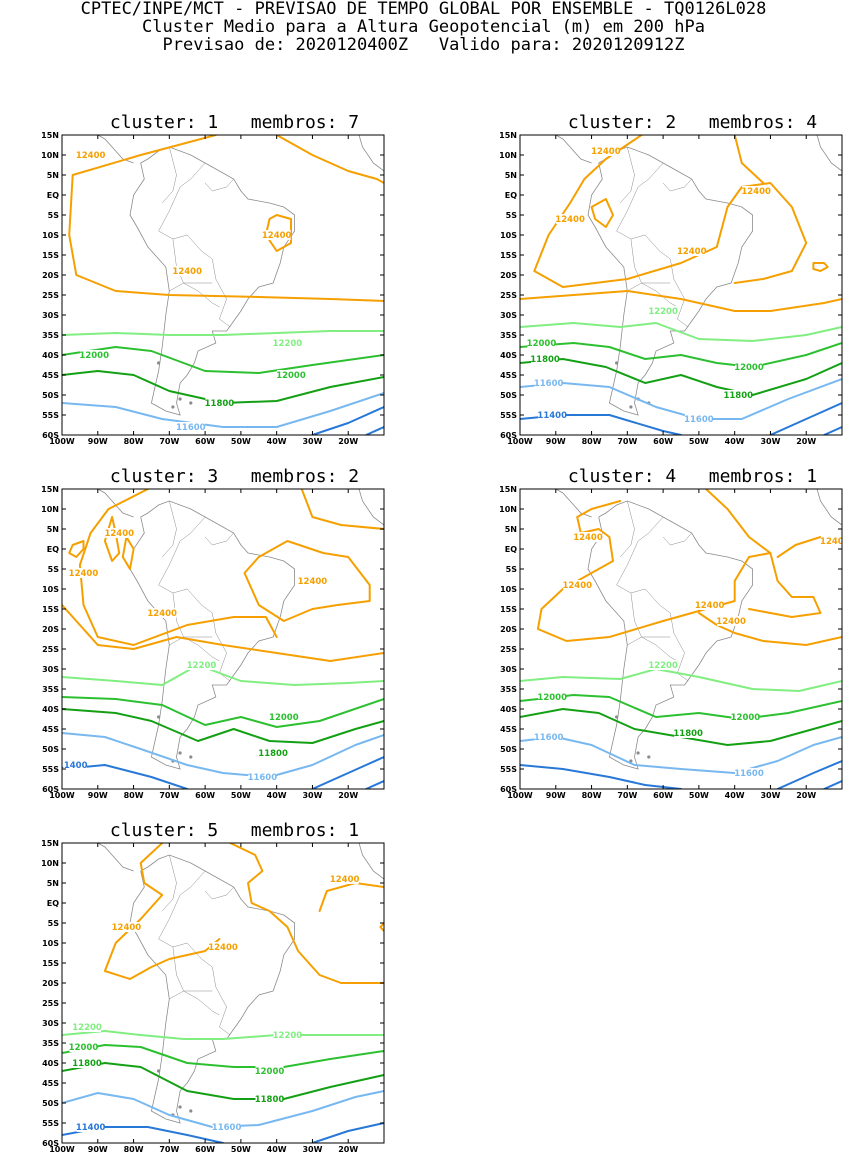 The image size is (847, 1157). I want to click on x-tick-label: 50W, so click(241, 441).